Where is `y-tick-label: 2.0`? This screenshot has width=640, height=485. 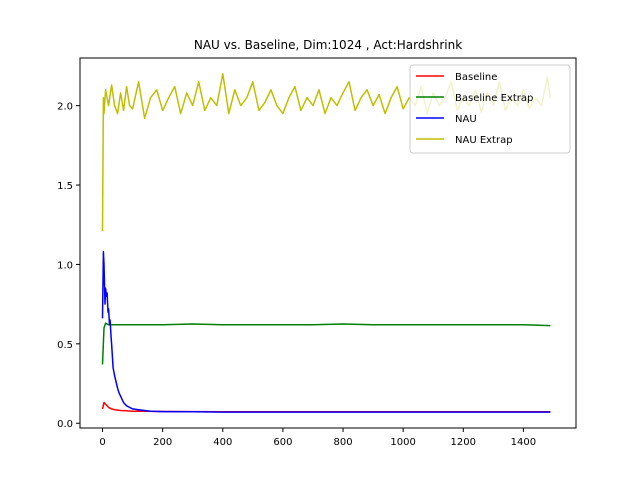
y-tick-label: 2.0 is located at coordinates (65, 107).